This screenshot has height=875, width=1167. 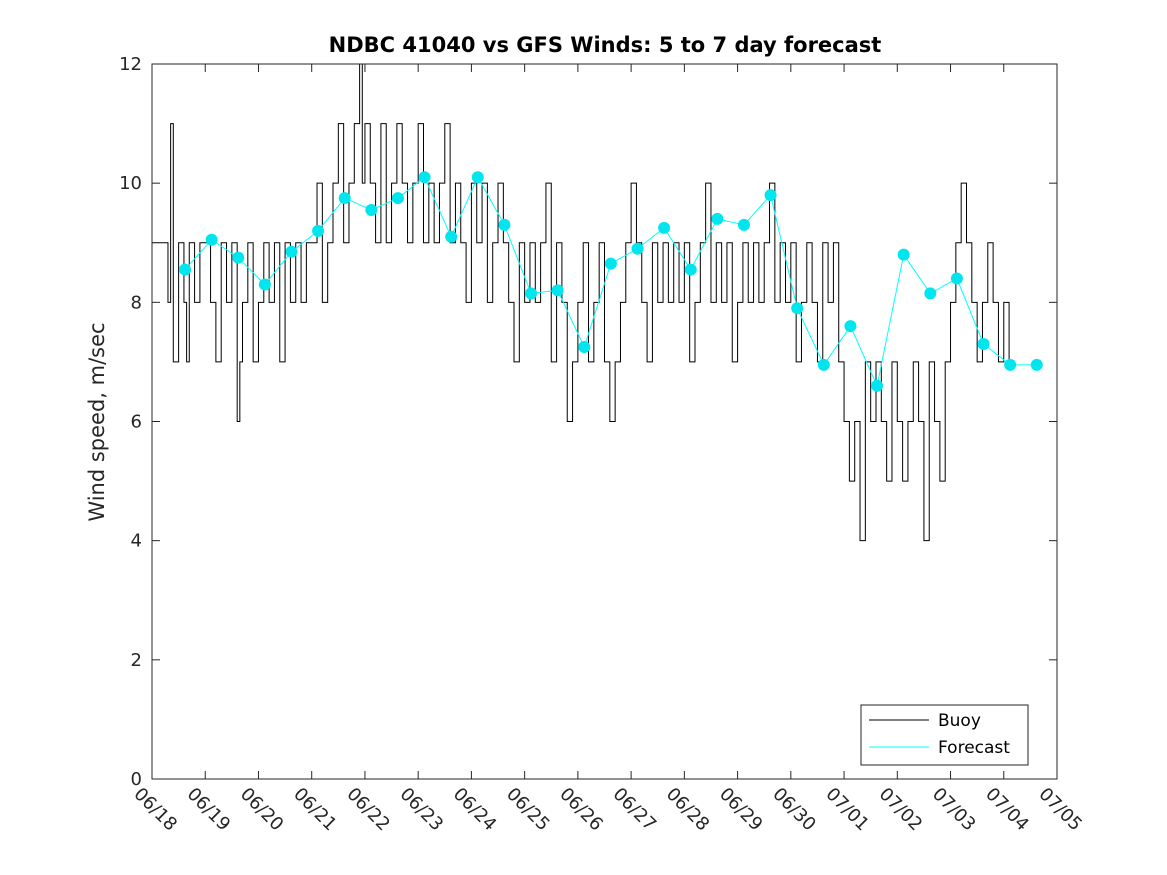 What do you see at coordinates (901, 810) in the screenshot?
I see `x-tick-label: 07/02` at bounding box center [901, 810].